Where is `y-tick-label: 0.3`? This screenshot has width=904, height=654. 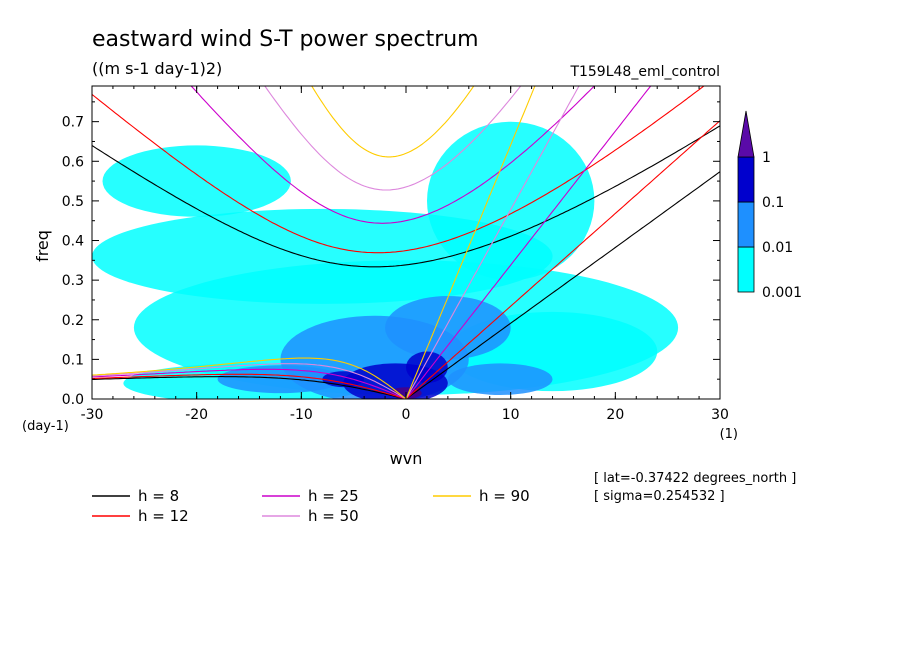 y-tick-label: 0.3 is located at coordinates (73, 281).